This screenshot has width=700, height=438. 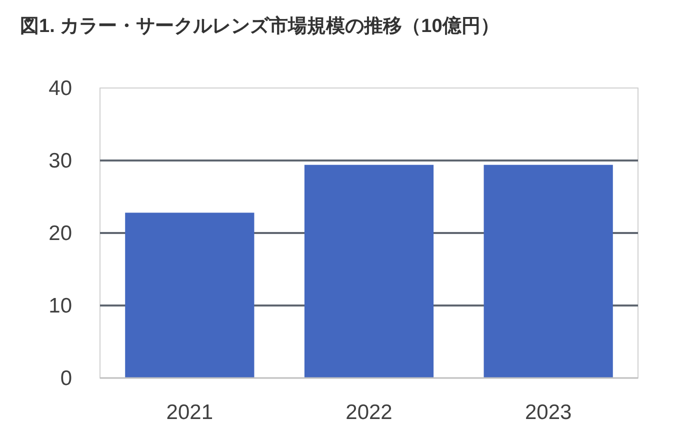 What do you see at coordinates (548, 412) in the screenshot?
I see `x-tick-label: 2023` at bounding box center [548, 412].